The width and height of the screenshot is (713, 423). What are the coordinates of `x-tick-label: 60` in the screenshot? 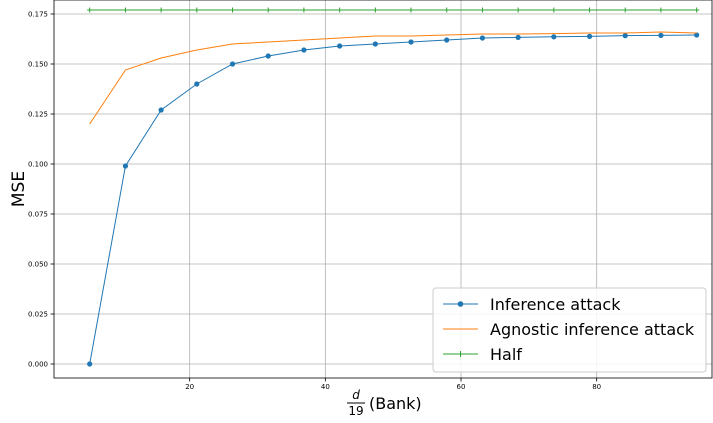 It's located at (461, 387).